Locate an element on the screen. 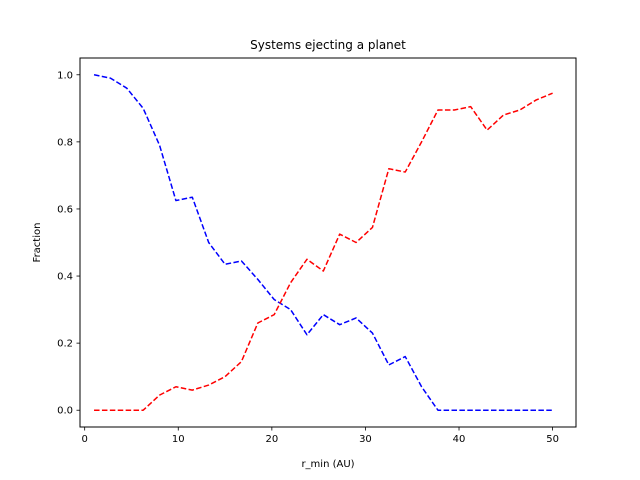 The height and width of the screenshot is (480, 640). x-axis-label: r_min (AU) is located at coordinates (327, 464).